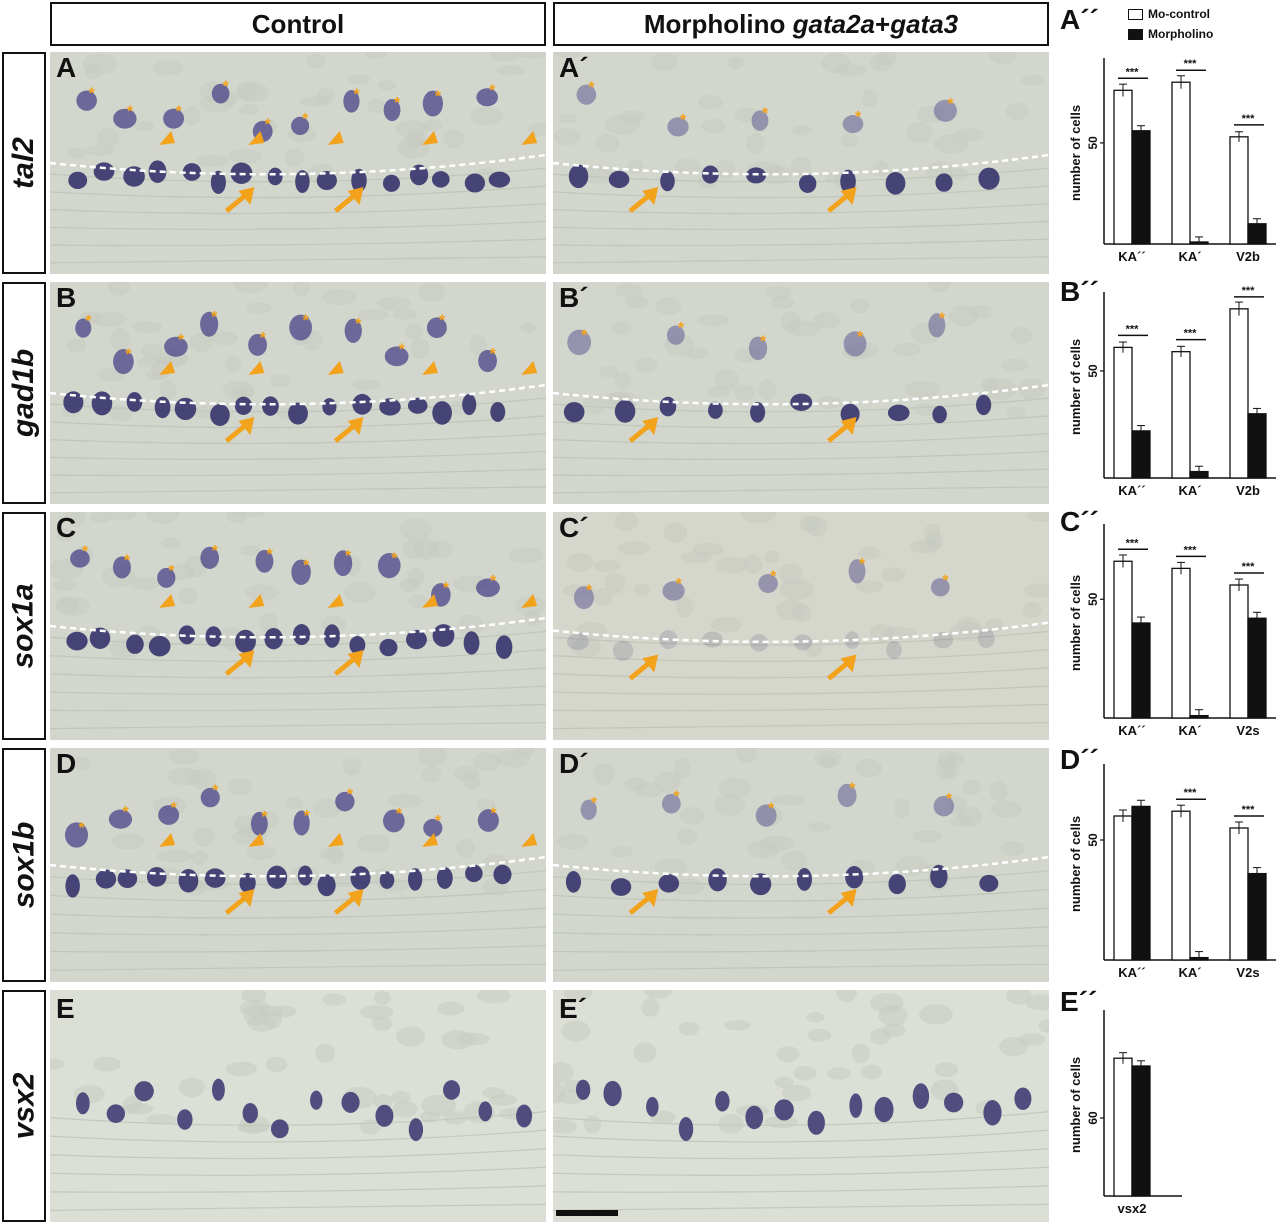 The width and height of the screenshot is (1280, 1227). I want to click on micrograph-image: * * * * * * * * * *, so click(298, 393).